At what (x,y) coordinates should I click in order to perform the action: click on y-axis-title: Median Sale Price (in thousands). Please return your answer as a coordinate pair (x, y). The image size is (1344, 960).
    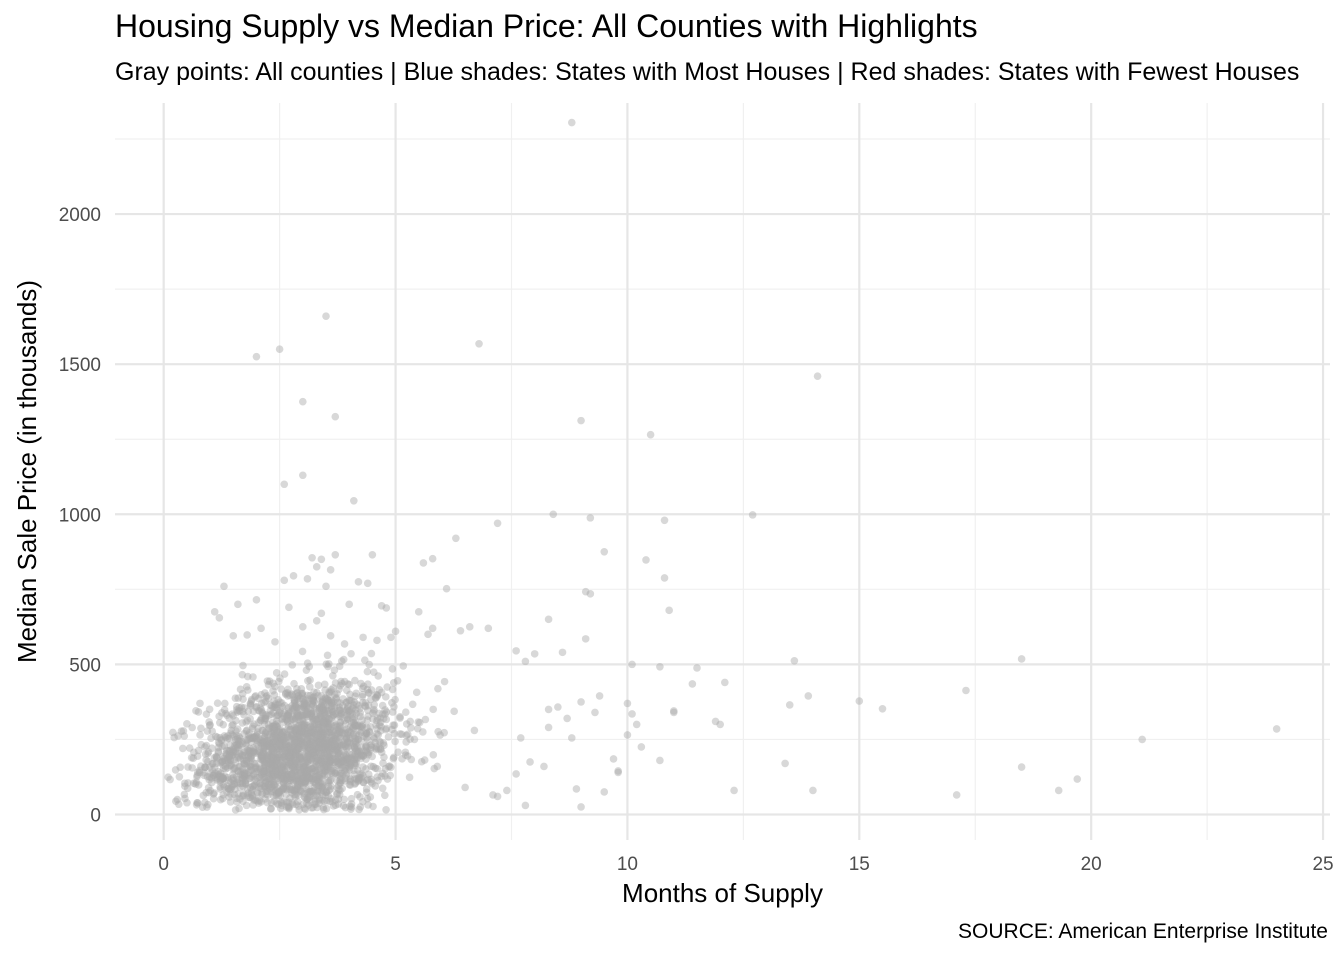
    Looking at the image, I should click on (27, 471).